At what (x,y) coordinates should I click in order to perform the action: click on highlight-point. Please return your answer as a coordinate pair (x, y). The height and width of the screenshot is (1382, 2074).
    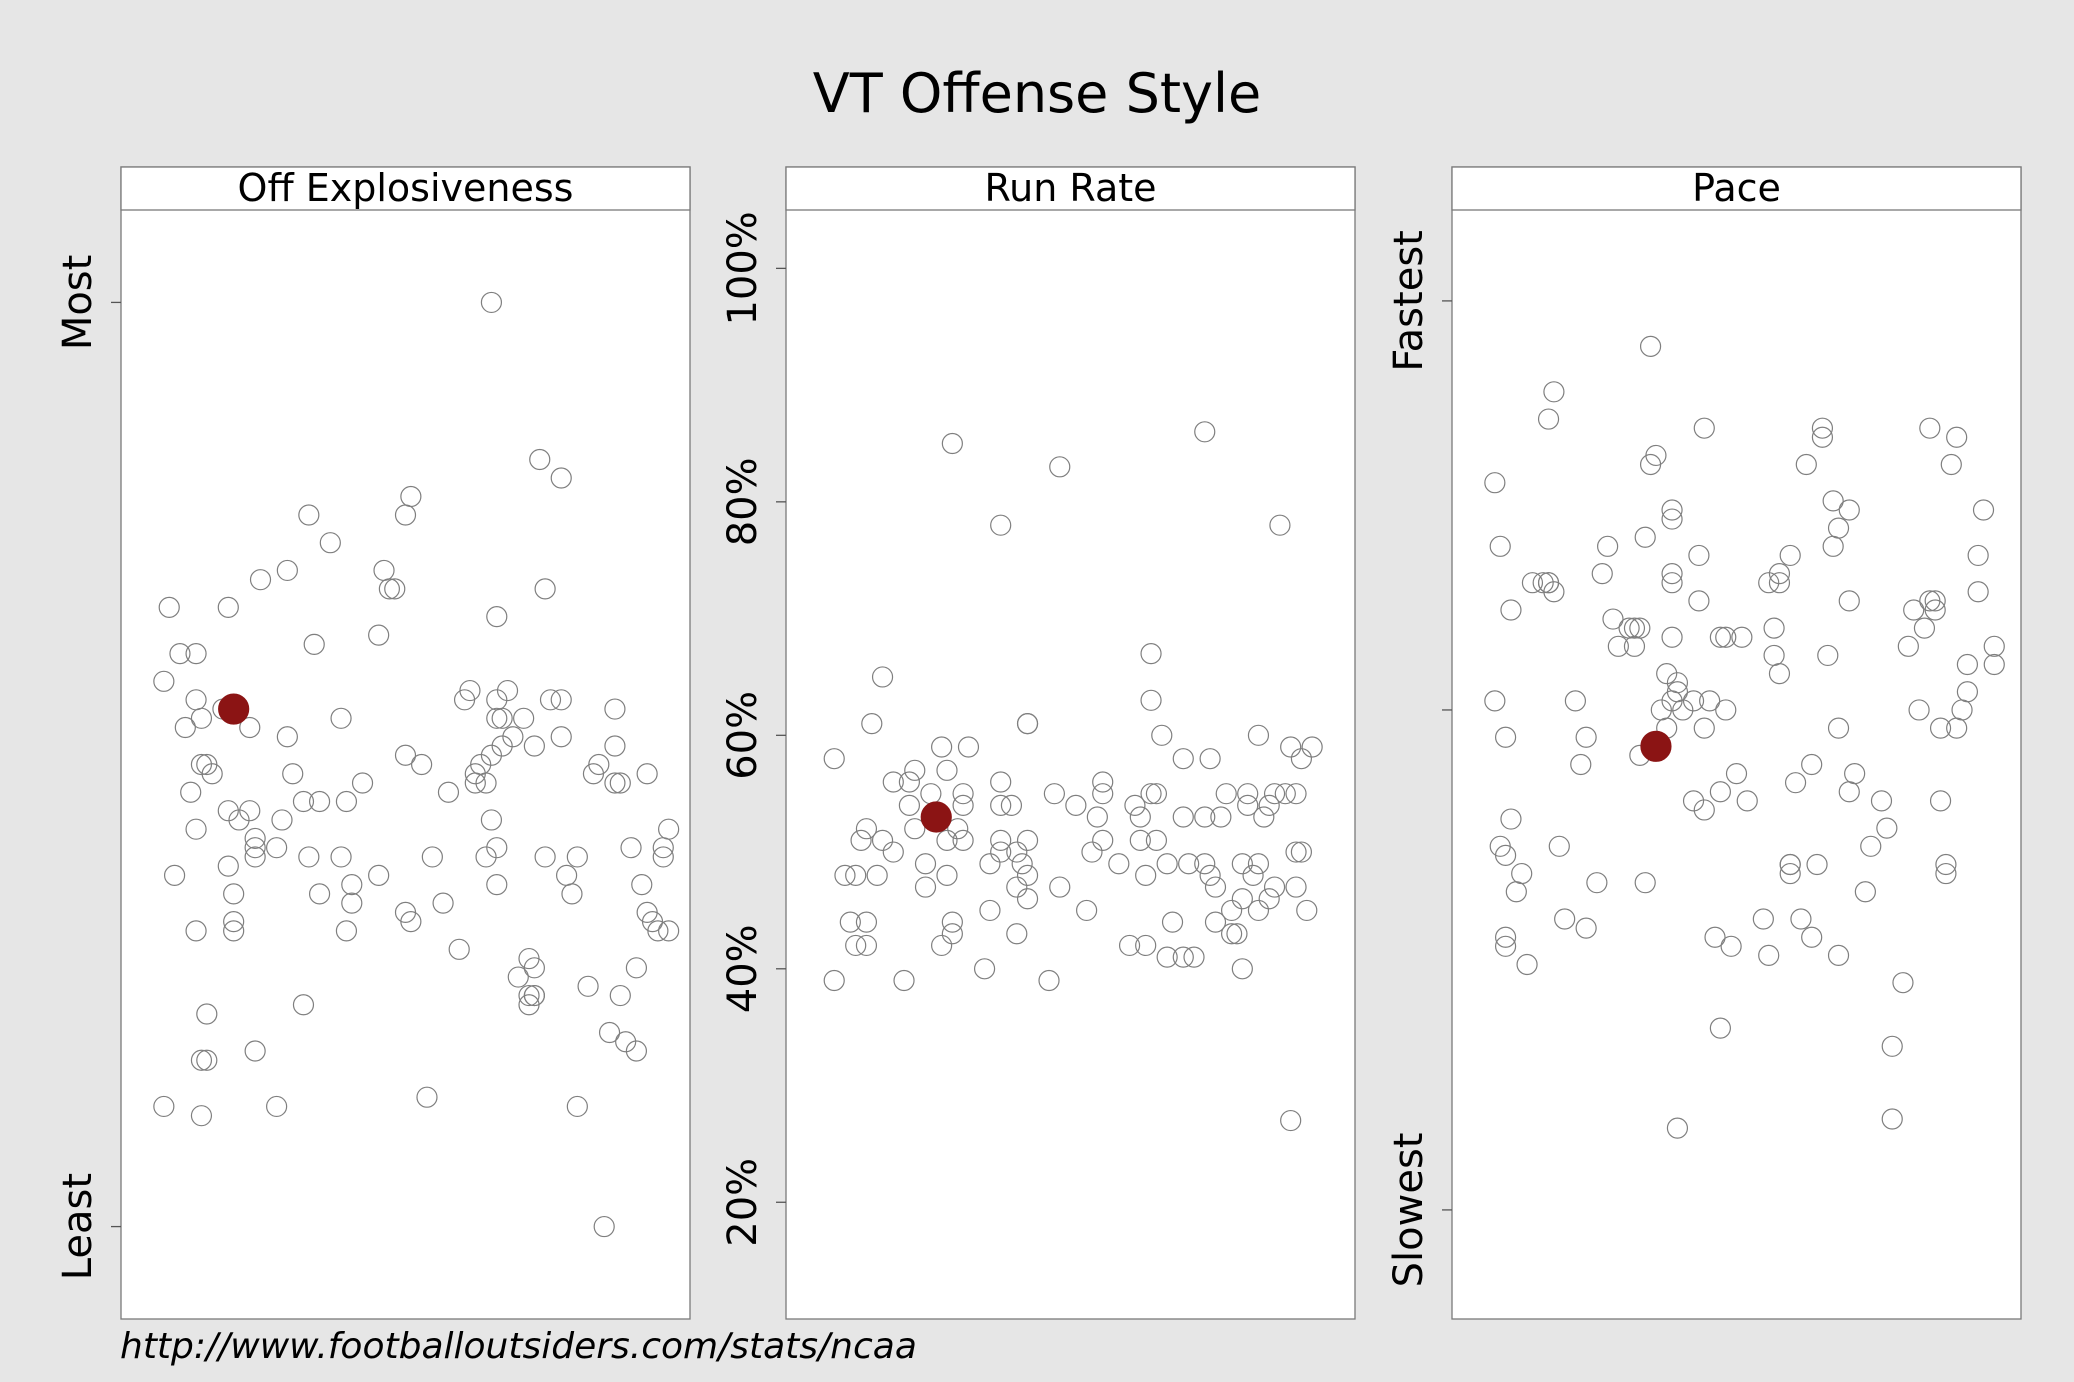
    Looking at the image, I should click on (1656, 746).